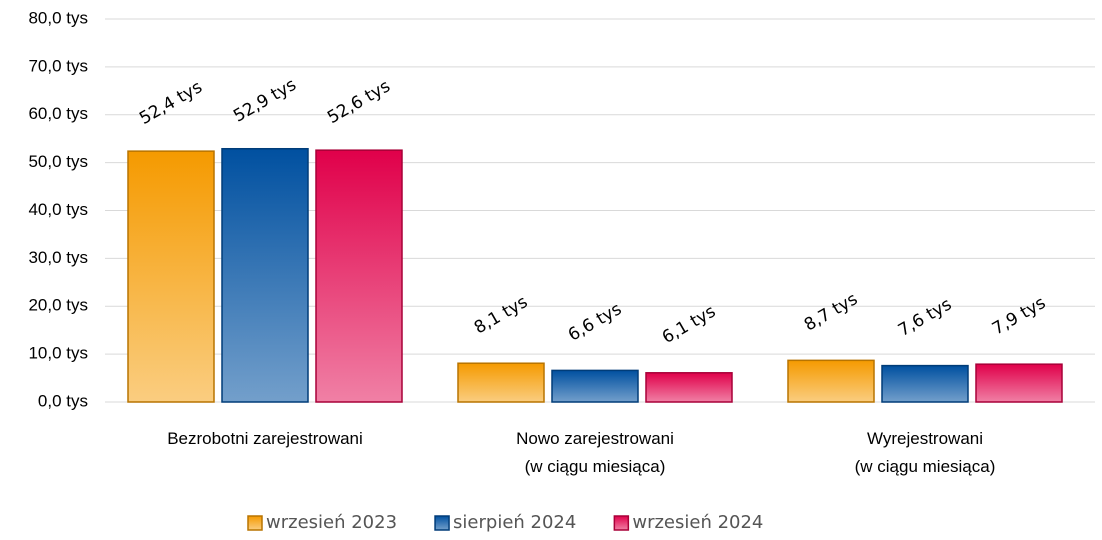 This screenshot has height=540, width=1102. I want to click on legend-label: wrzesień 2024, so click(697, 522).